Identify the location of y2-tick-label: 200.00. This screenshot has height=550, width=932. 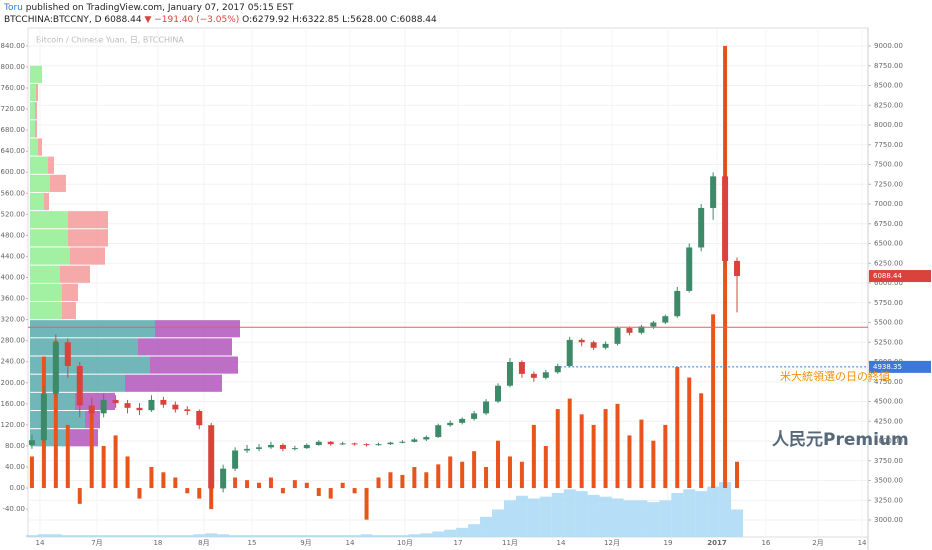
(13, 383).